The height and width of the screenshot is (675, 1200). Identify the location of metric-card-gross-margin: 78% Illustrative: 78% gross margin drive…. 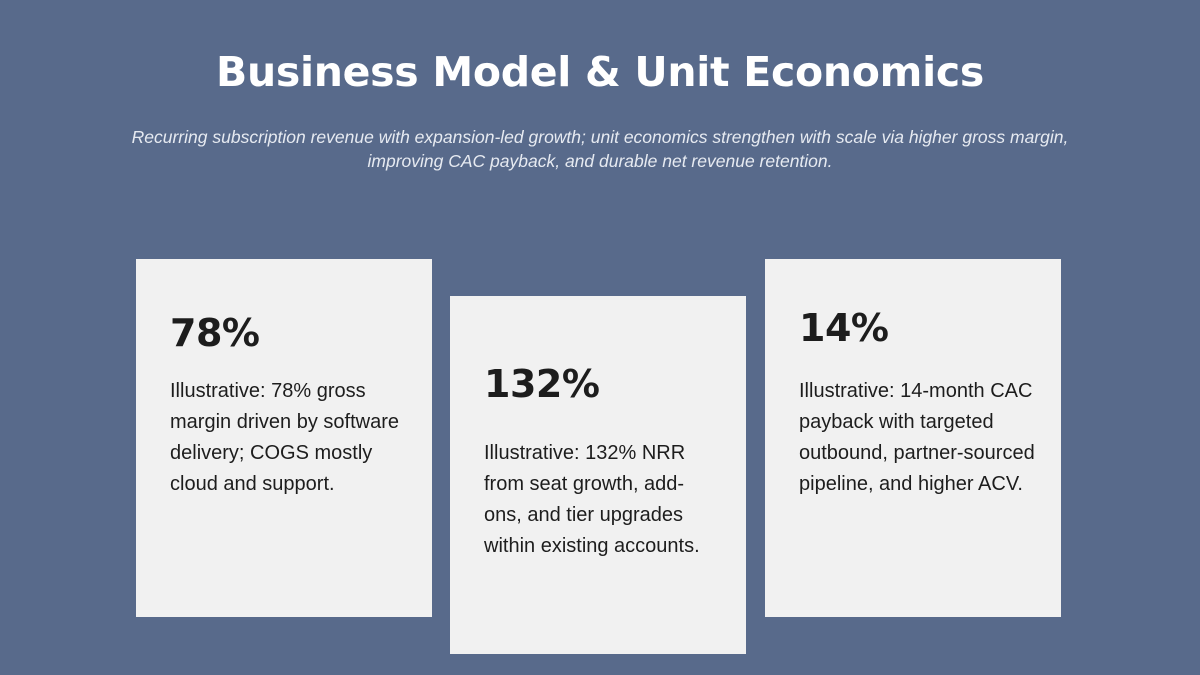
(284, 438).